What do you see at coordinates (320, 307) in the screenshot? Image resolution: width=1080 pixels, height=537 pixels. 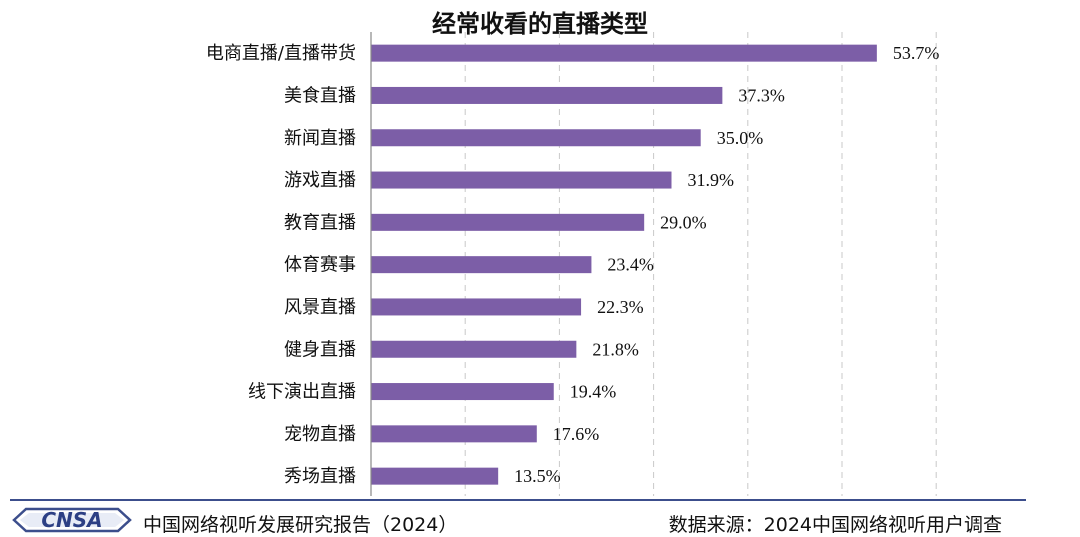 I see `category-label: 风景直播` at bounding box center [320, 307].